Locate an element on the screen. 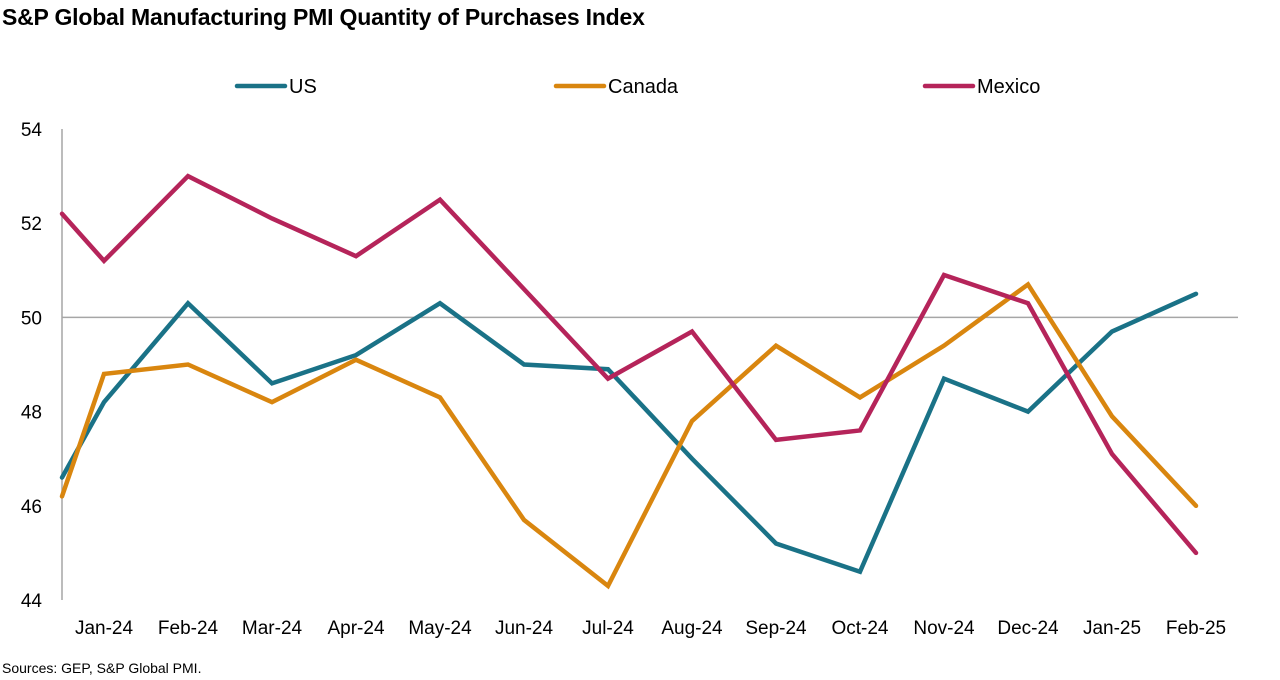  x-tick-label: Jun-24 is located at coordinates (524, 628).